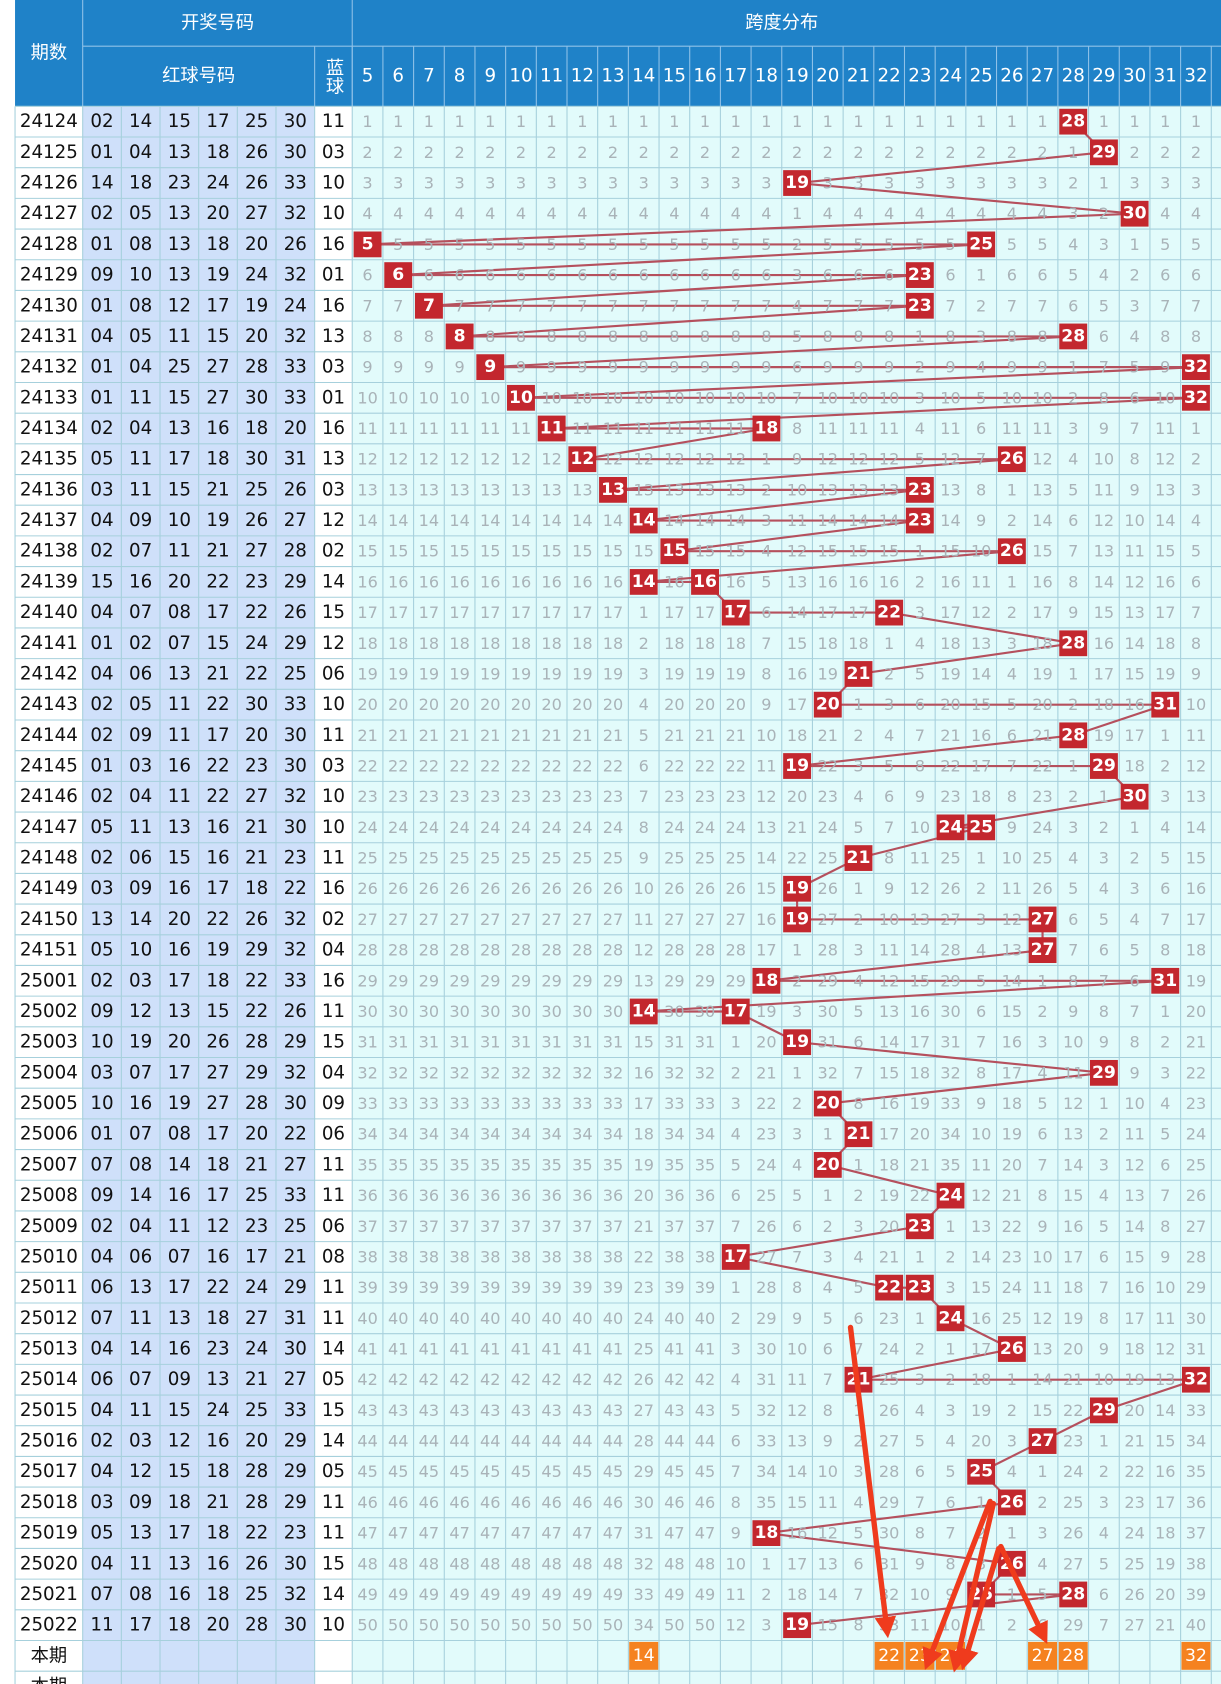 This screenshot has width=1221, height=1684. I want to click on omission-count: 35, so click(398, 1164).